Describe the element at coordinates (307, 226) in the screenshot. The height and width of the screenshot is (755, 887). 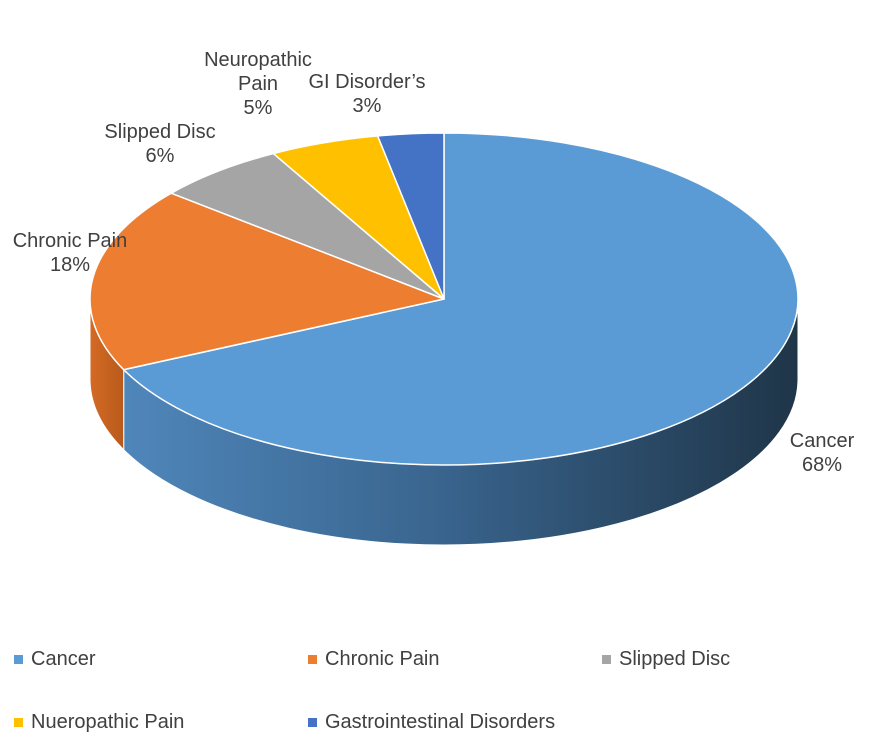
I see `pie-slice-slipped-disc` at that location.